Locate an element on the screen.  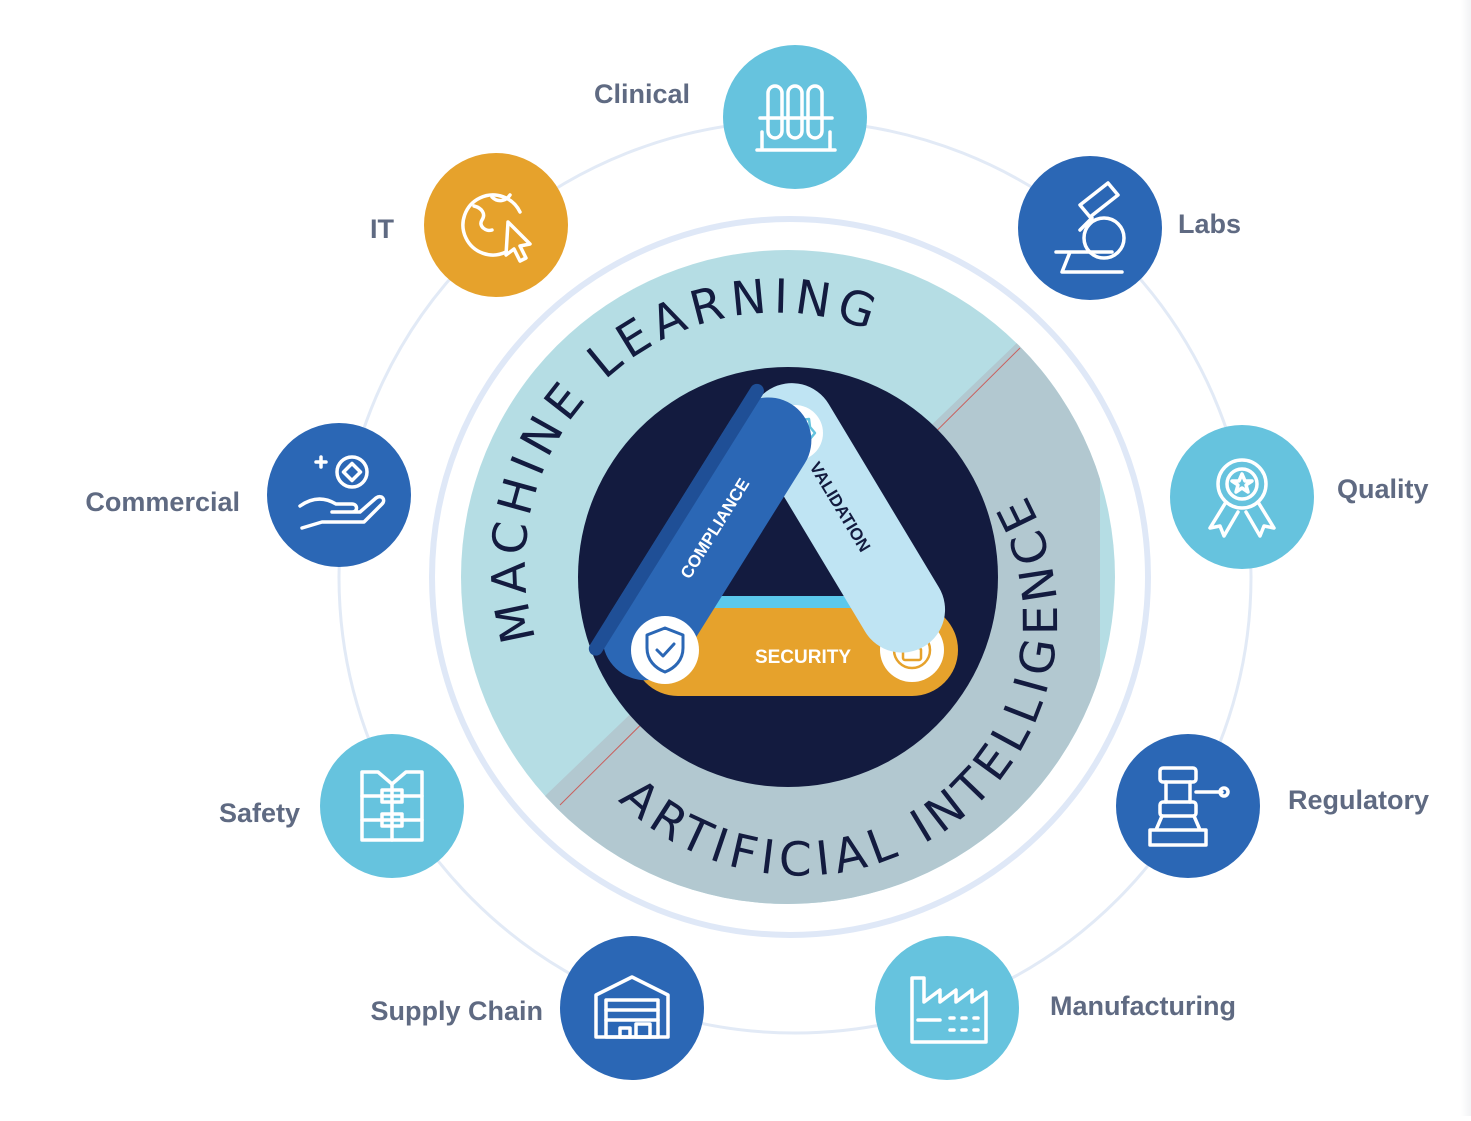
award-ribbon-icon is located at coordinates (1242, 498).